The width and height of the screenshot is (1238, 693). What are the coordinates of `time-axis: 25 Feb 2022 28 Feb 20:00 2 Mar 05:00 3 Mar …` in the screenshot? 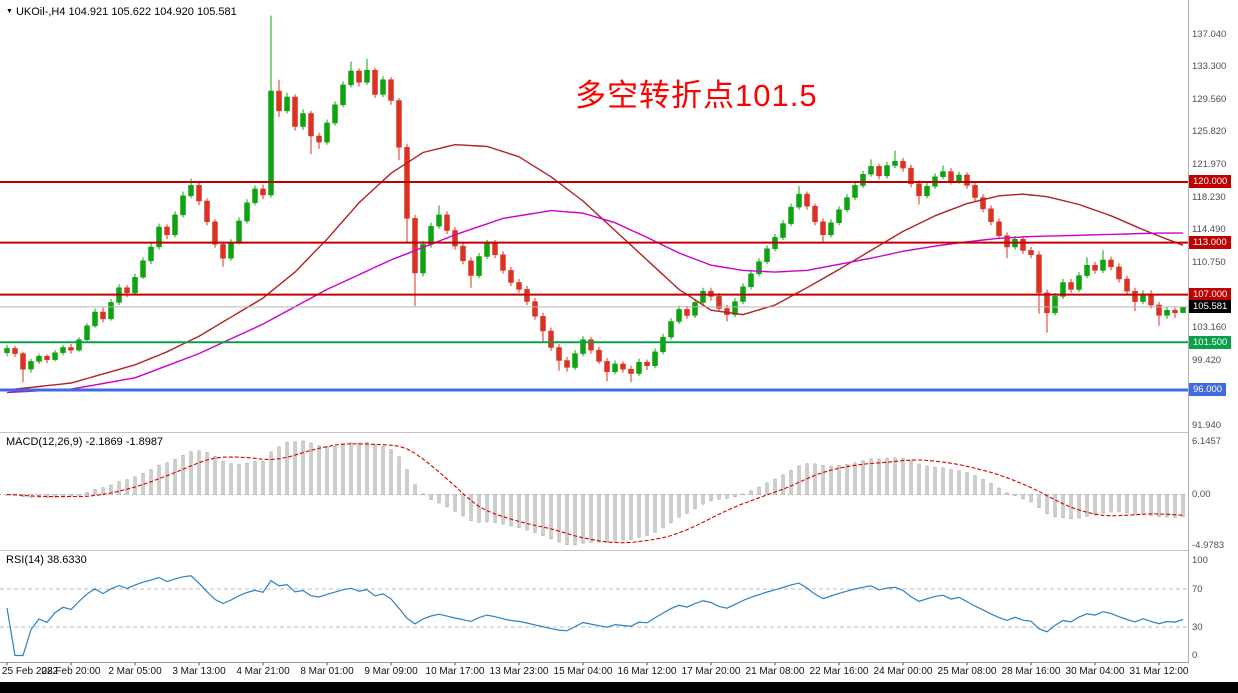 It's located at (594, 674).